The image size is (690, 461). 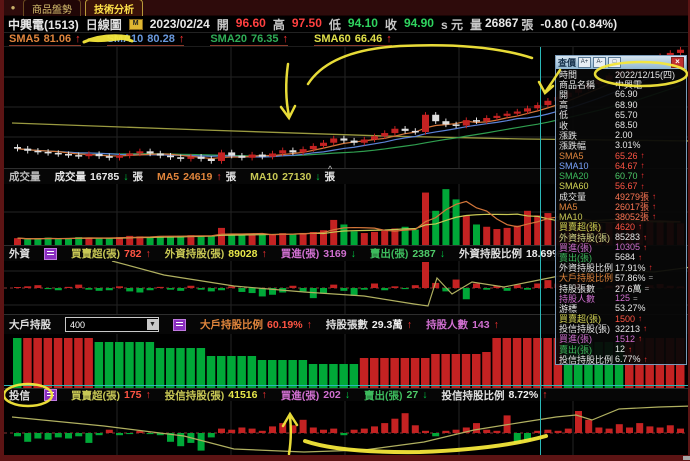 What do you see at coordinates (50, 395) in the screenshot?
I see `trust-settings-icon` at bounding box center [50, 395].